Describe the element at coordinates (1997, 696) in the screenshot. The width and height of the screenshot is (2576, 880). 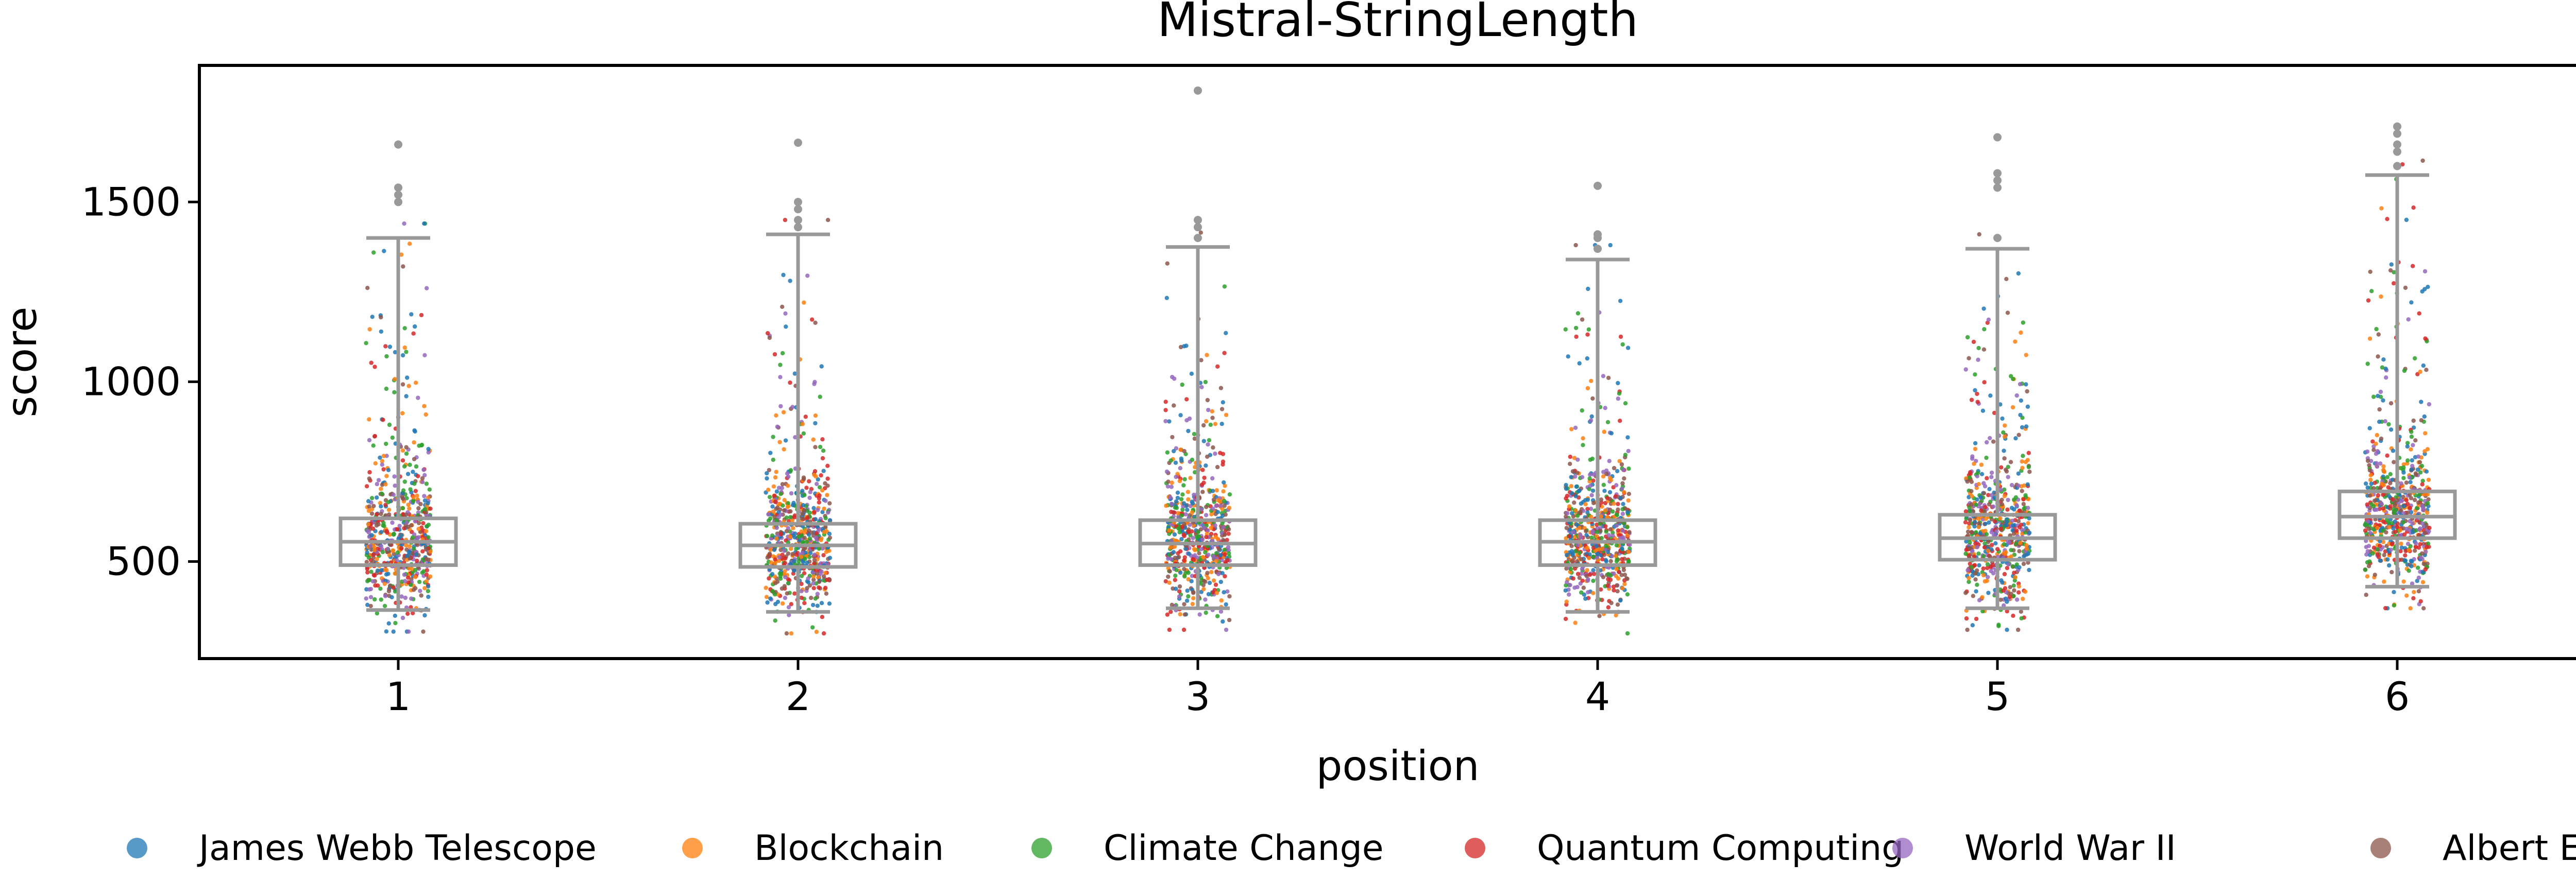
I see `x-tick-label: 5` at that location.